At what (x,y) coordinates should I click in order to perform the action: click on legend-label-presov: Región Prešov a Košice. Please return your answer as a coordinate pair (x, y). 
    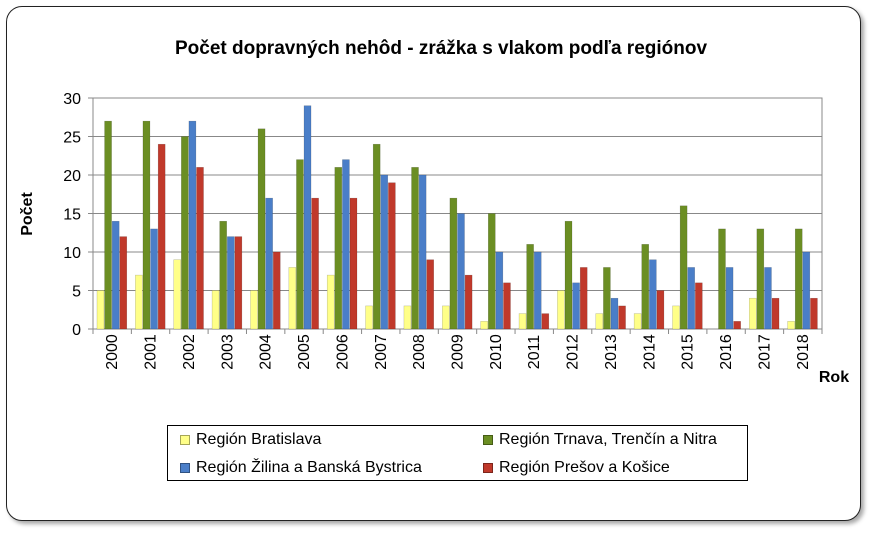
    Looking at the image, I should click on (584, 467).